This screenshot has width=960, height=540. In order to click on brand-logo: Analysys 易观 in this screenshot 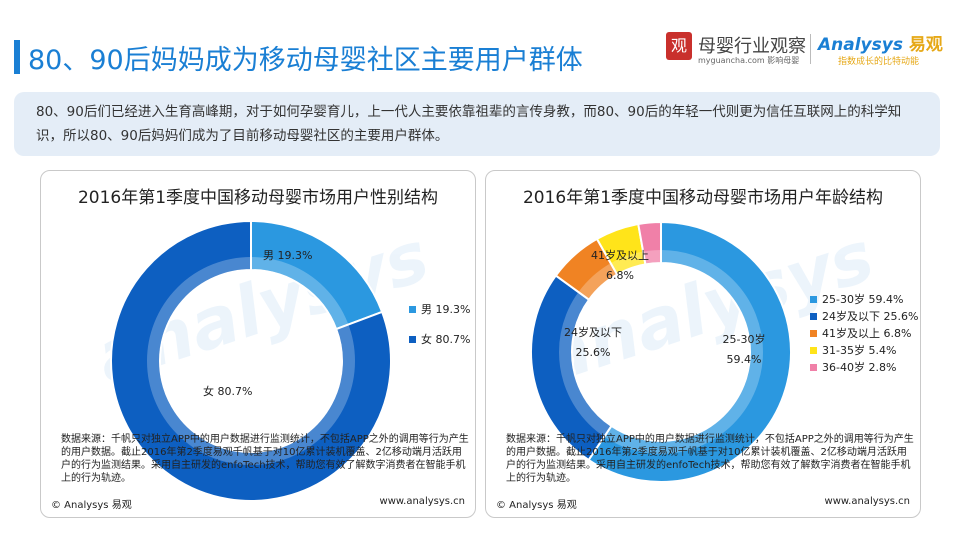, I will do `click(880, 42)`.